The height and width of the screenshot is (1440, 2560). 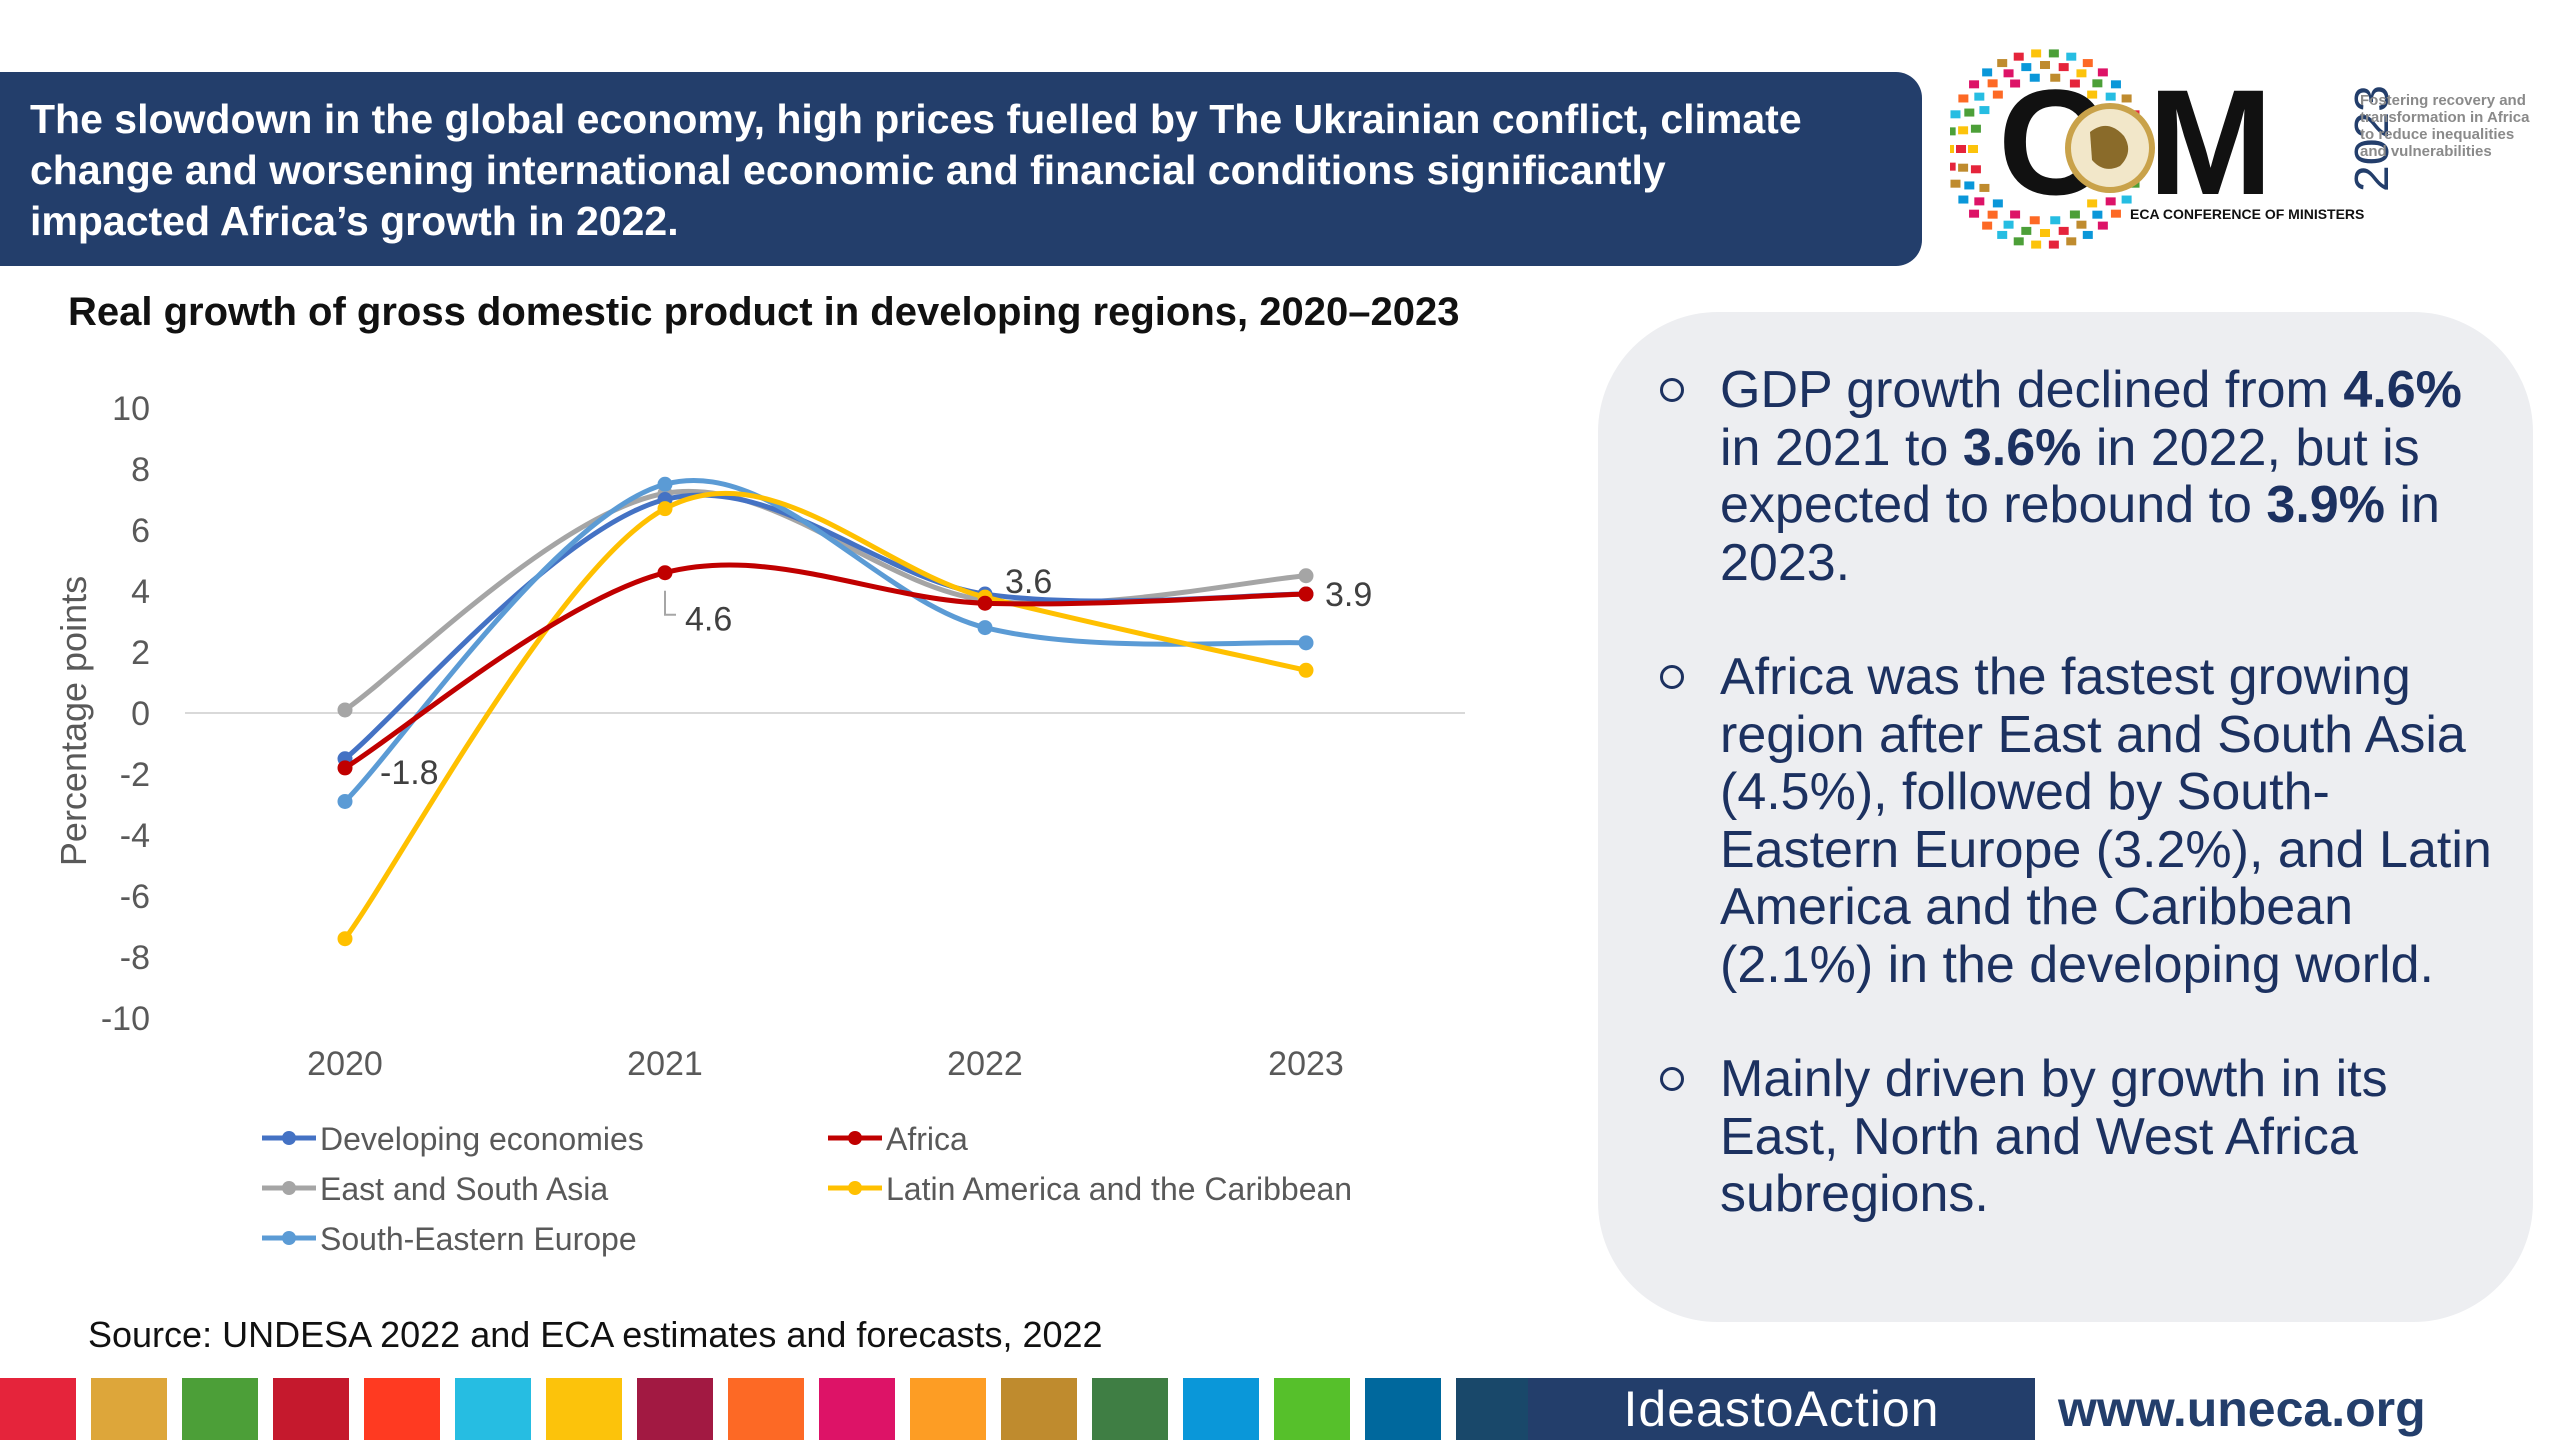 I want to click on y-tick-label: -8, so click(x=135, y=958).